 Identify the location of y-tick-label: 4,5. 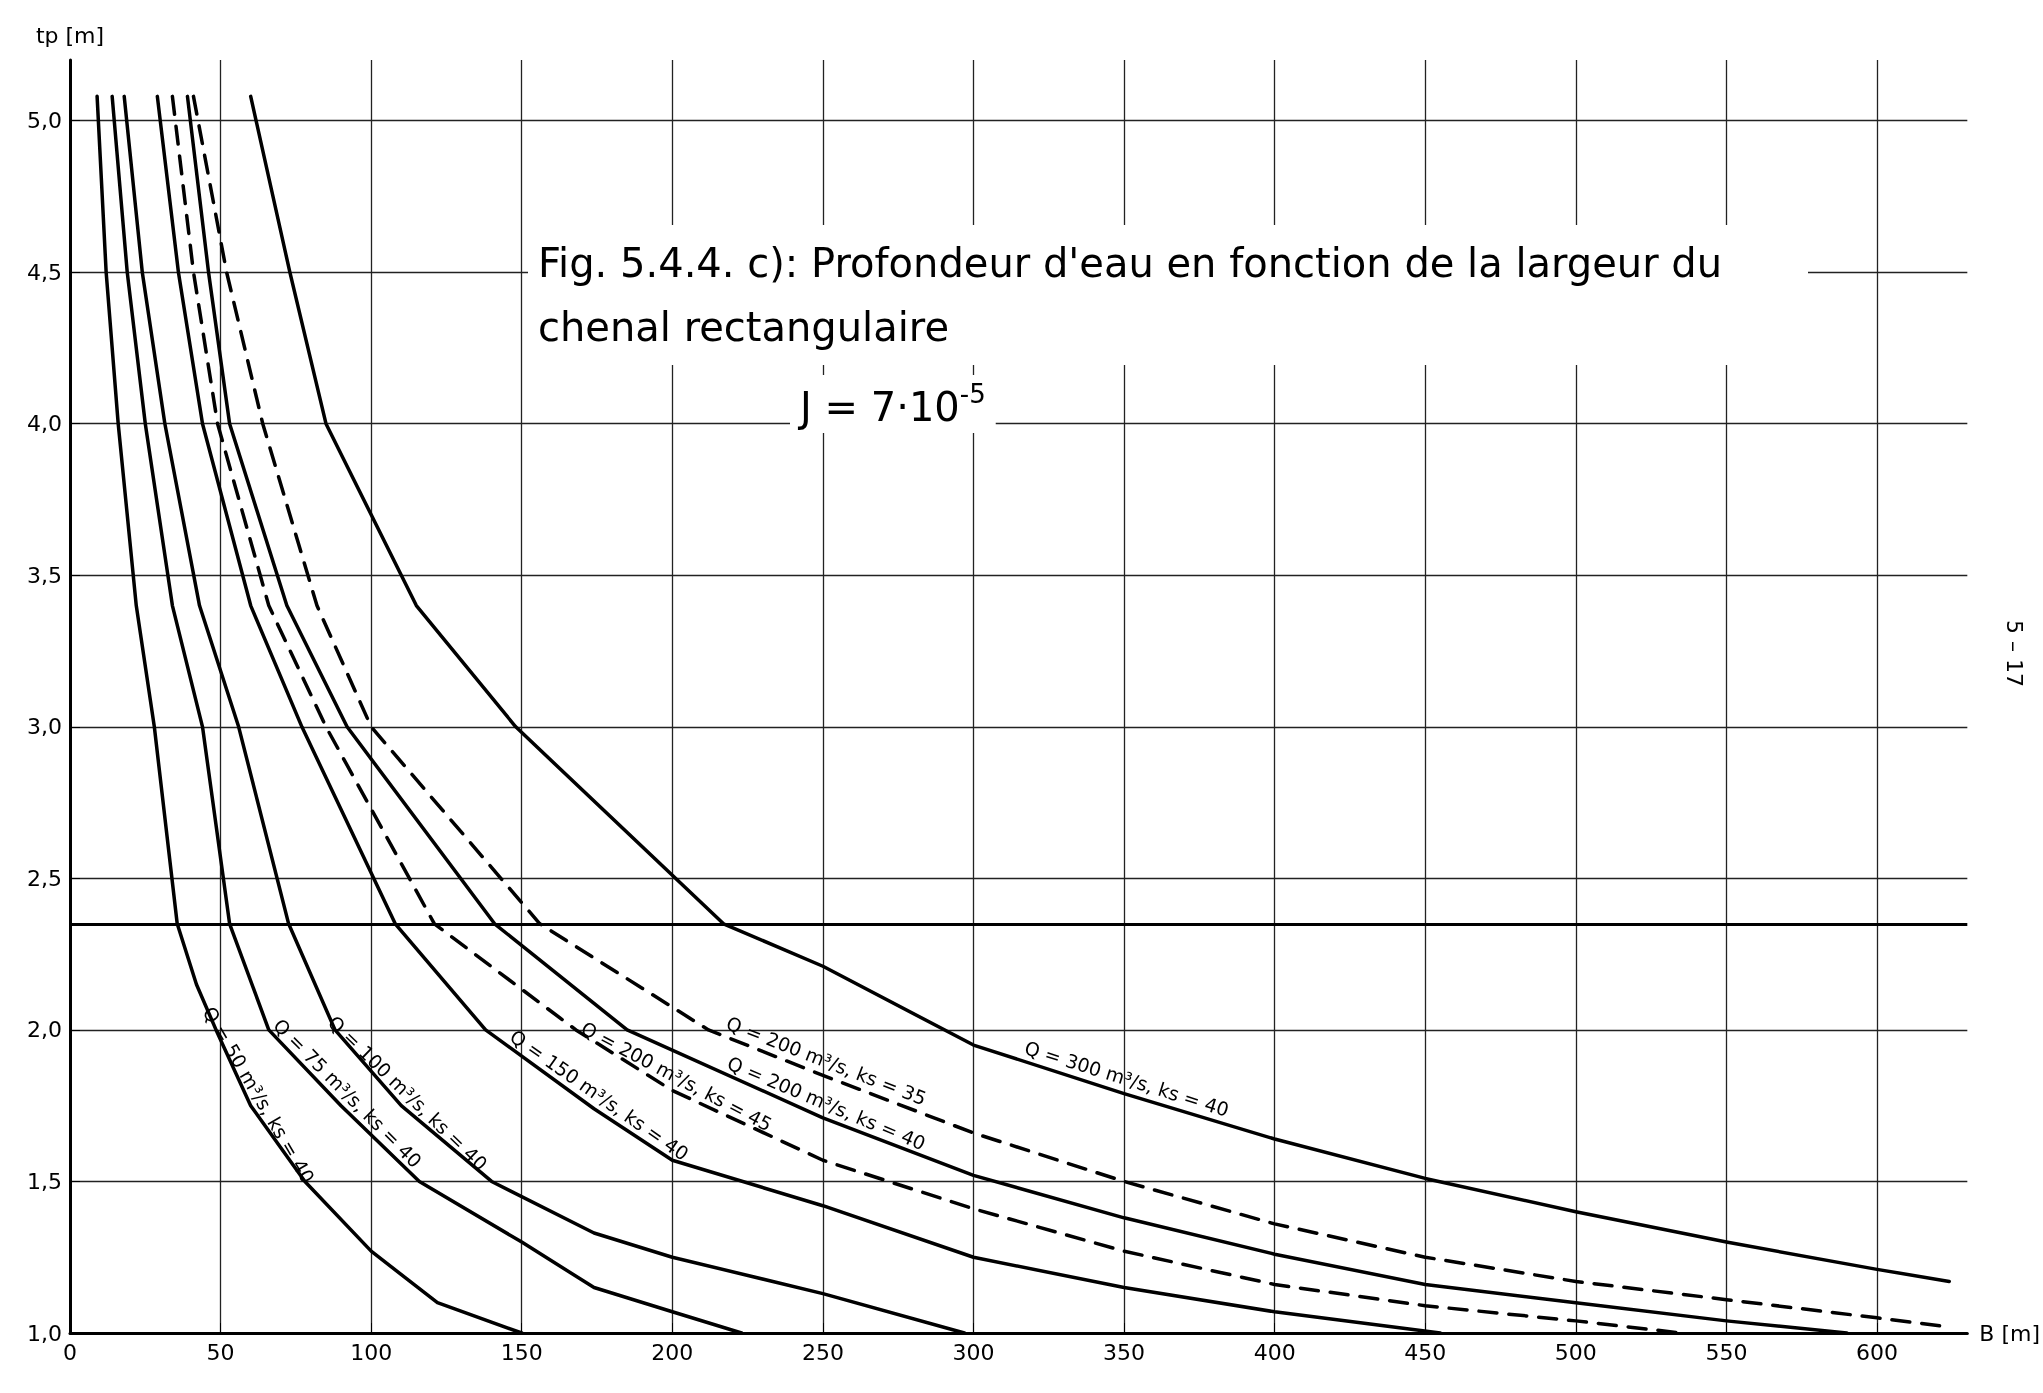
(44, 272).